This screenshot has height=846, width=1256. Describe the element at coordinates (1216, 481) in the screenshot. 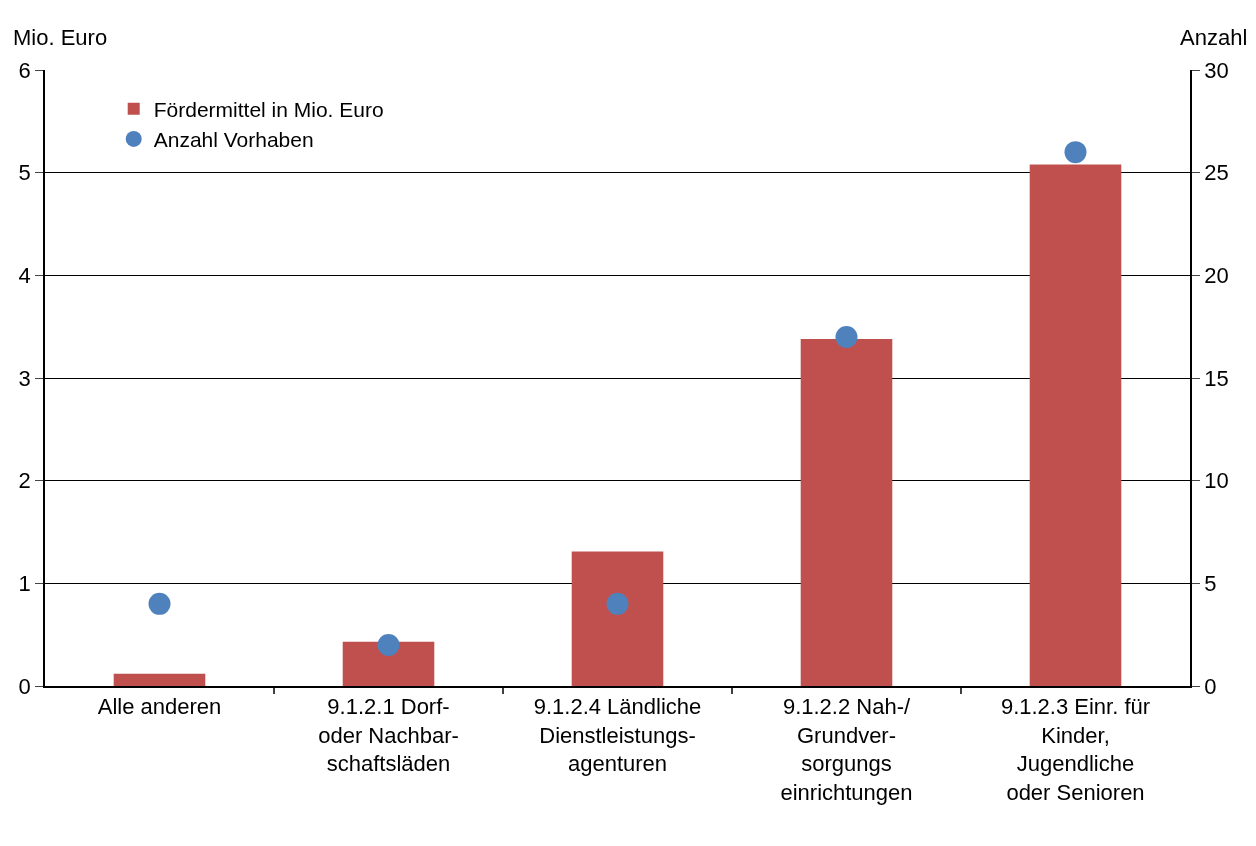

I see `y2-tick-label: 10` at that location.